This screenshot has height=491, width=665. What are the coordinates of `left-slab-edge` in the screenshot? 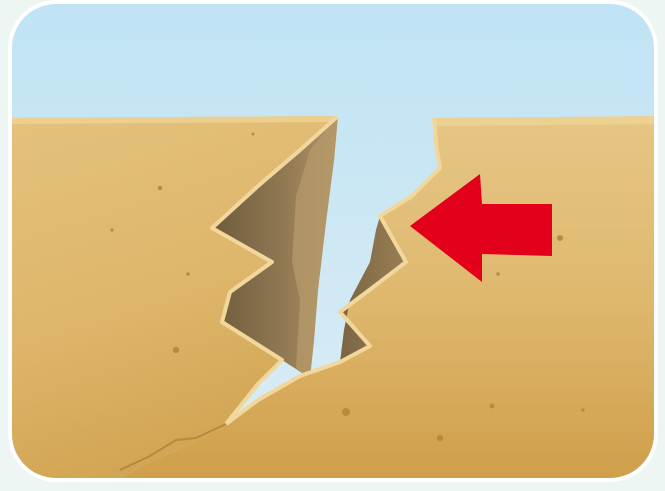 It's located at (175, 120).